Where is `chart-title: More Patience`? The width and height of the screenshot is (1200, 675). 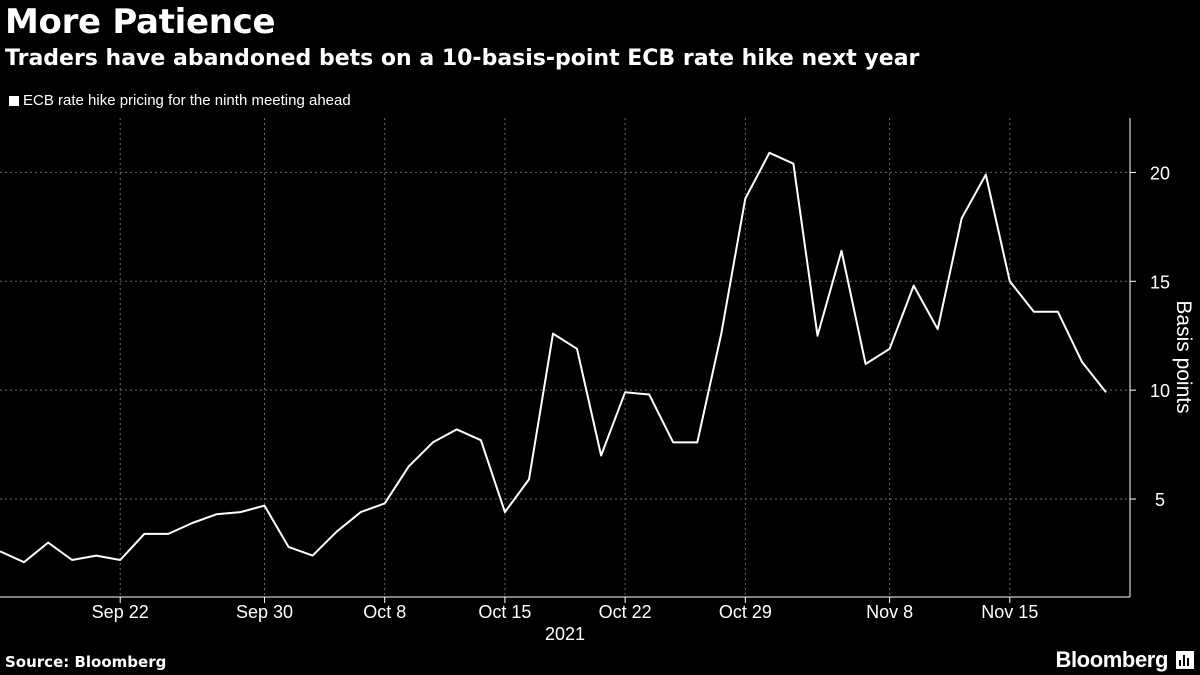
chart-title: More Patience is located at coordinates (140, 22).